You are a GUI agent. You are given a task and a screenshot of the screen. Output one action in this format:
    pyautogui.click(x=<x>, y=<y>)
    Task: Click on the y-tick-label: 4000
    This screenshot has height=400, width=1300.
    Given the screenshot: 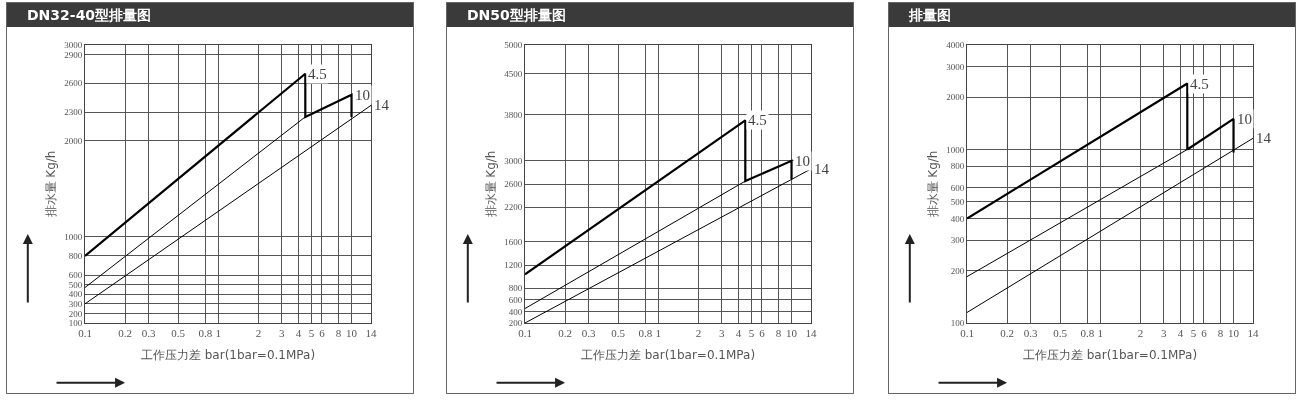 What is the action you would take?
    pyautogui.click(x=955, y=45)
    